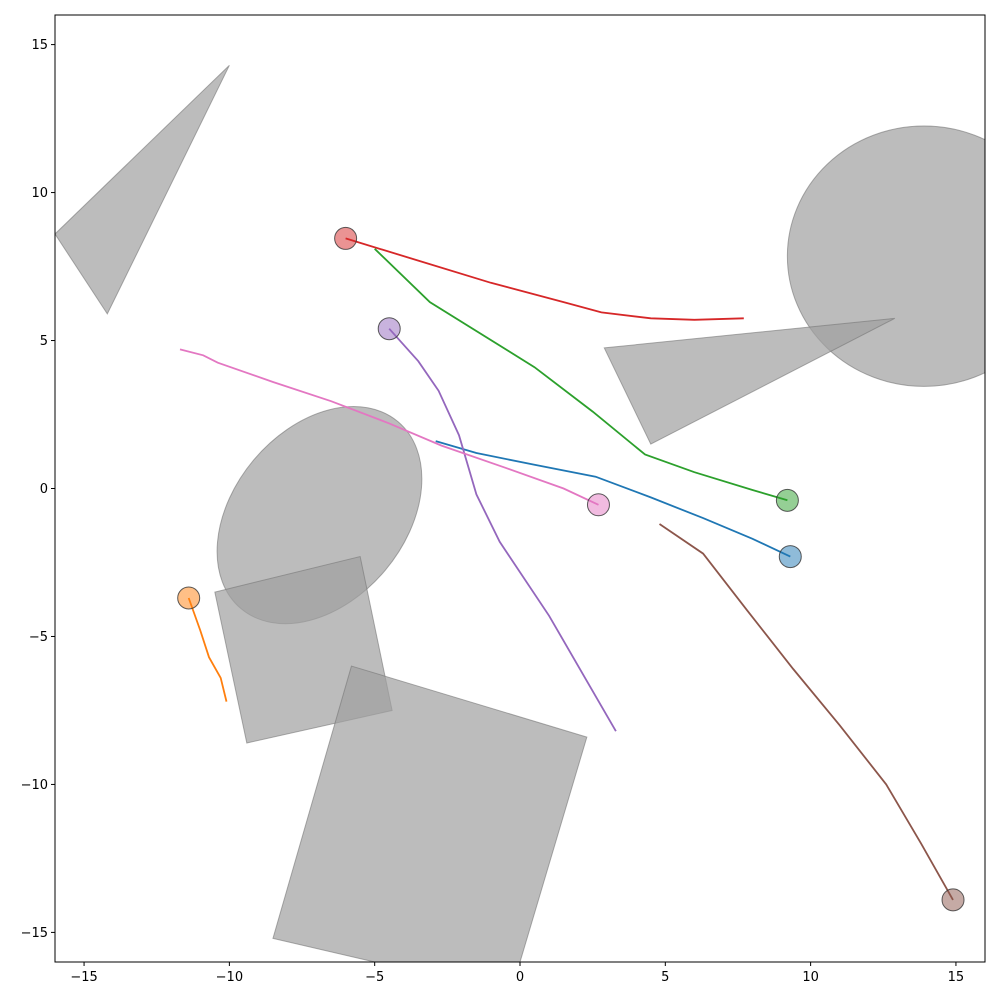 The image size is (1000, 1000). Describe the element at coordinates (83, 977) in the screenshot. I see `x-tick-label: −15` at that location.